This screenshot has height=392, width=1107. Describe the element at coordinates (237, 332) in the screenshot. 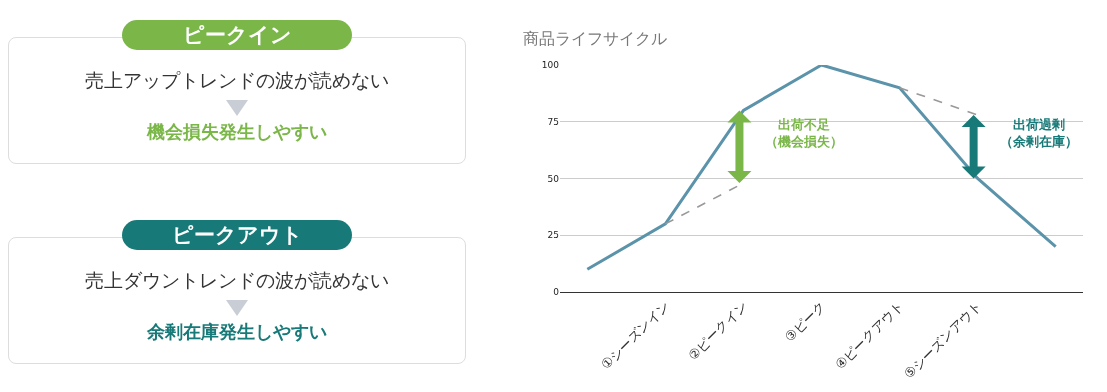

I see `text: 余剰在庫発生しやすい` at that location.